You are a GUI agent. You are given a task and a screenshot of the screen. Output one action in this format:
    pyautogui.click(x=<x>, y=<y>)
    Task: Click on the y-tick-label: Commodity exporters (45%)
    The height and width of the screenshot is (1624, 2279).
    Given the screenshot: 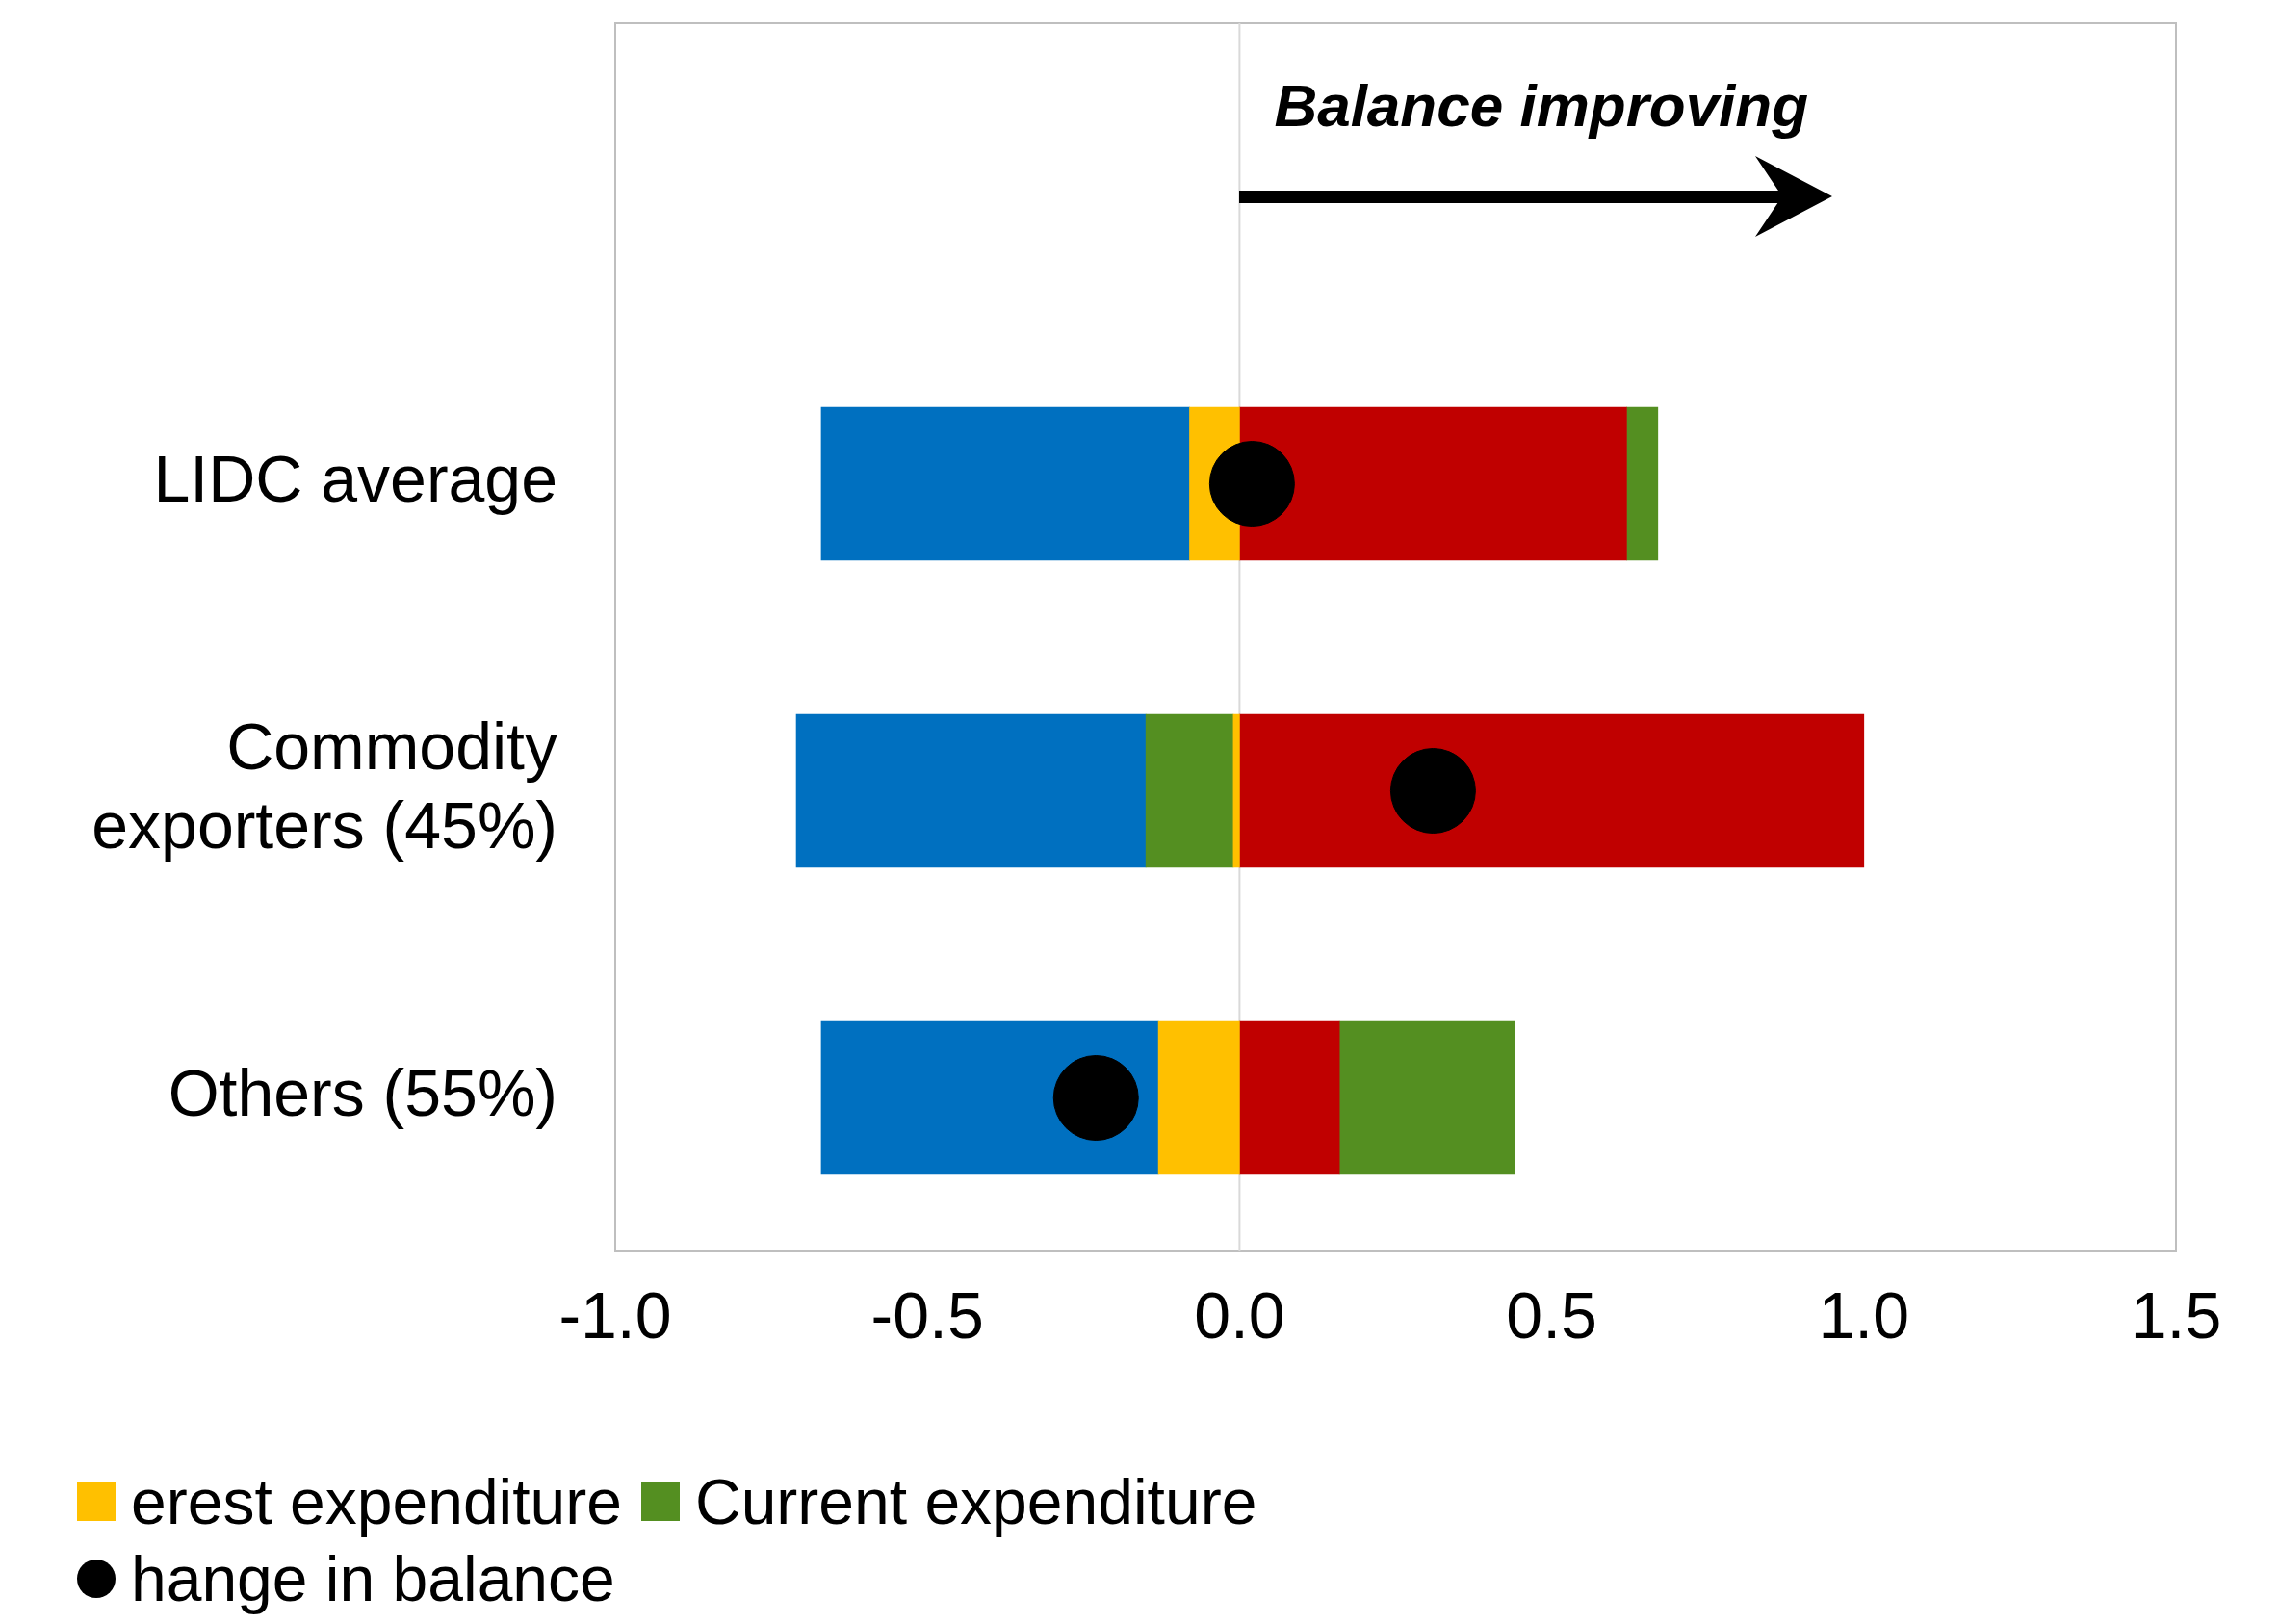 What is the action you would take?
    pyautogui.click(x=324, y=786)
    